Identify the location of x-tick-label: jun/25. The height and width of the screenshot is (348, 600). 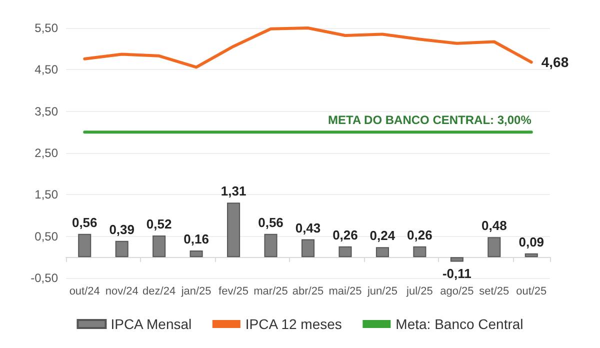
(382, 292).